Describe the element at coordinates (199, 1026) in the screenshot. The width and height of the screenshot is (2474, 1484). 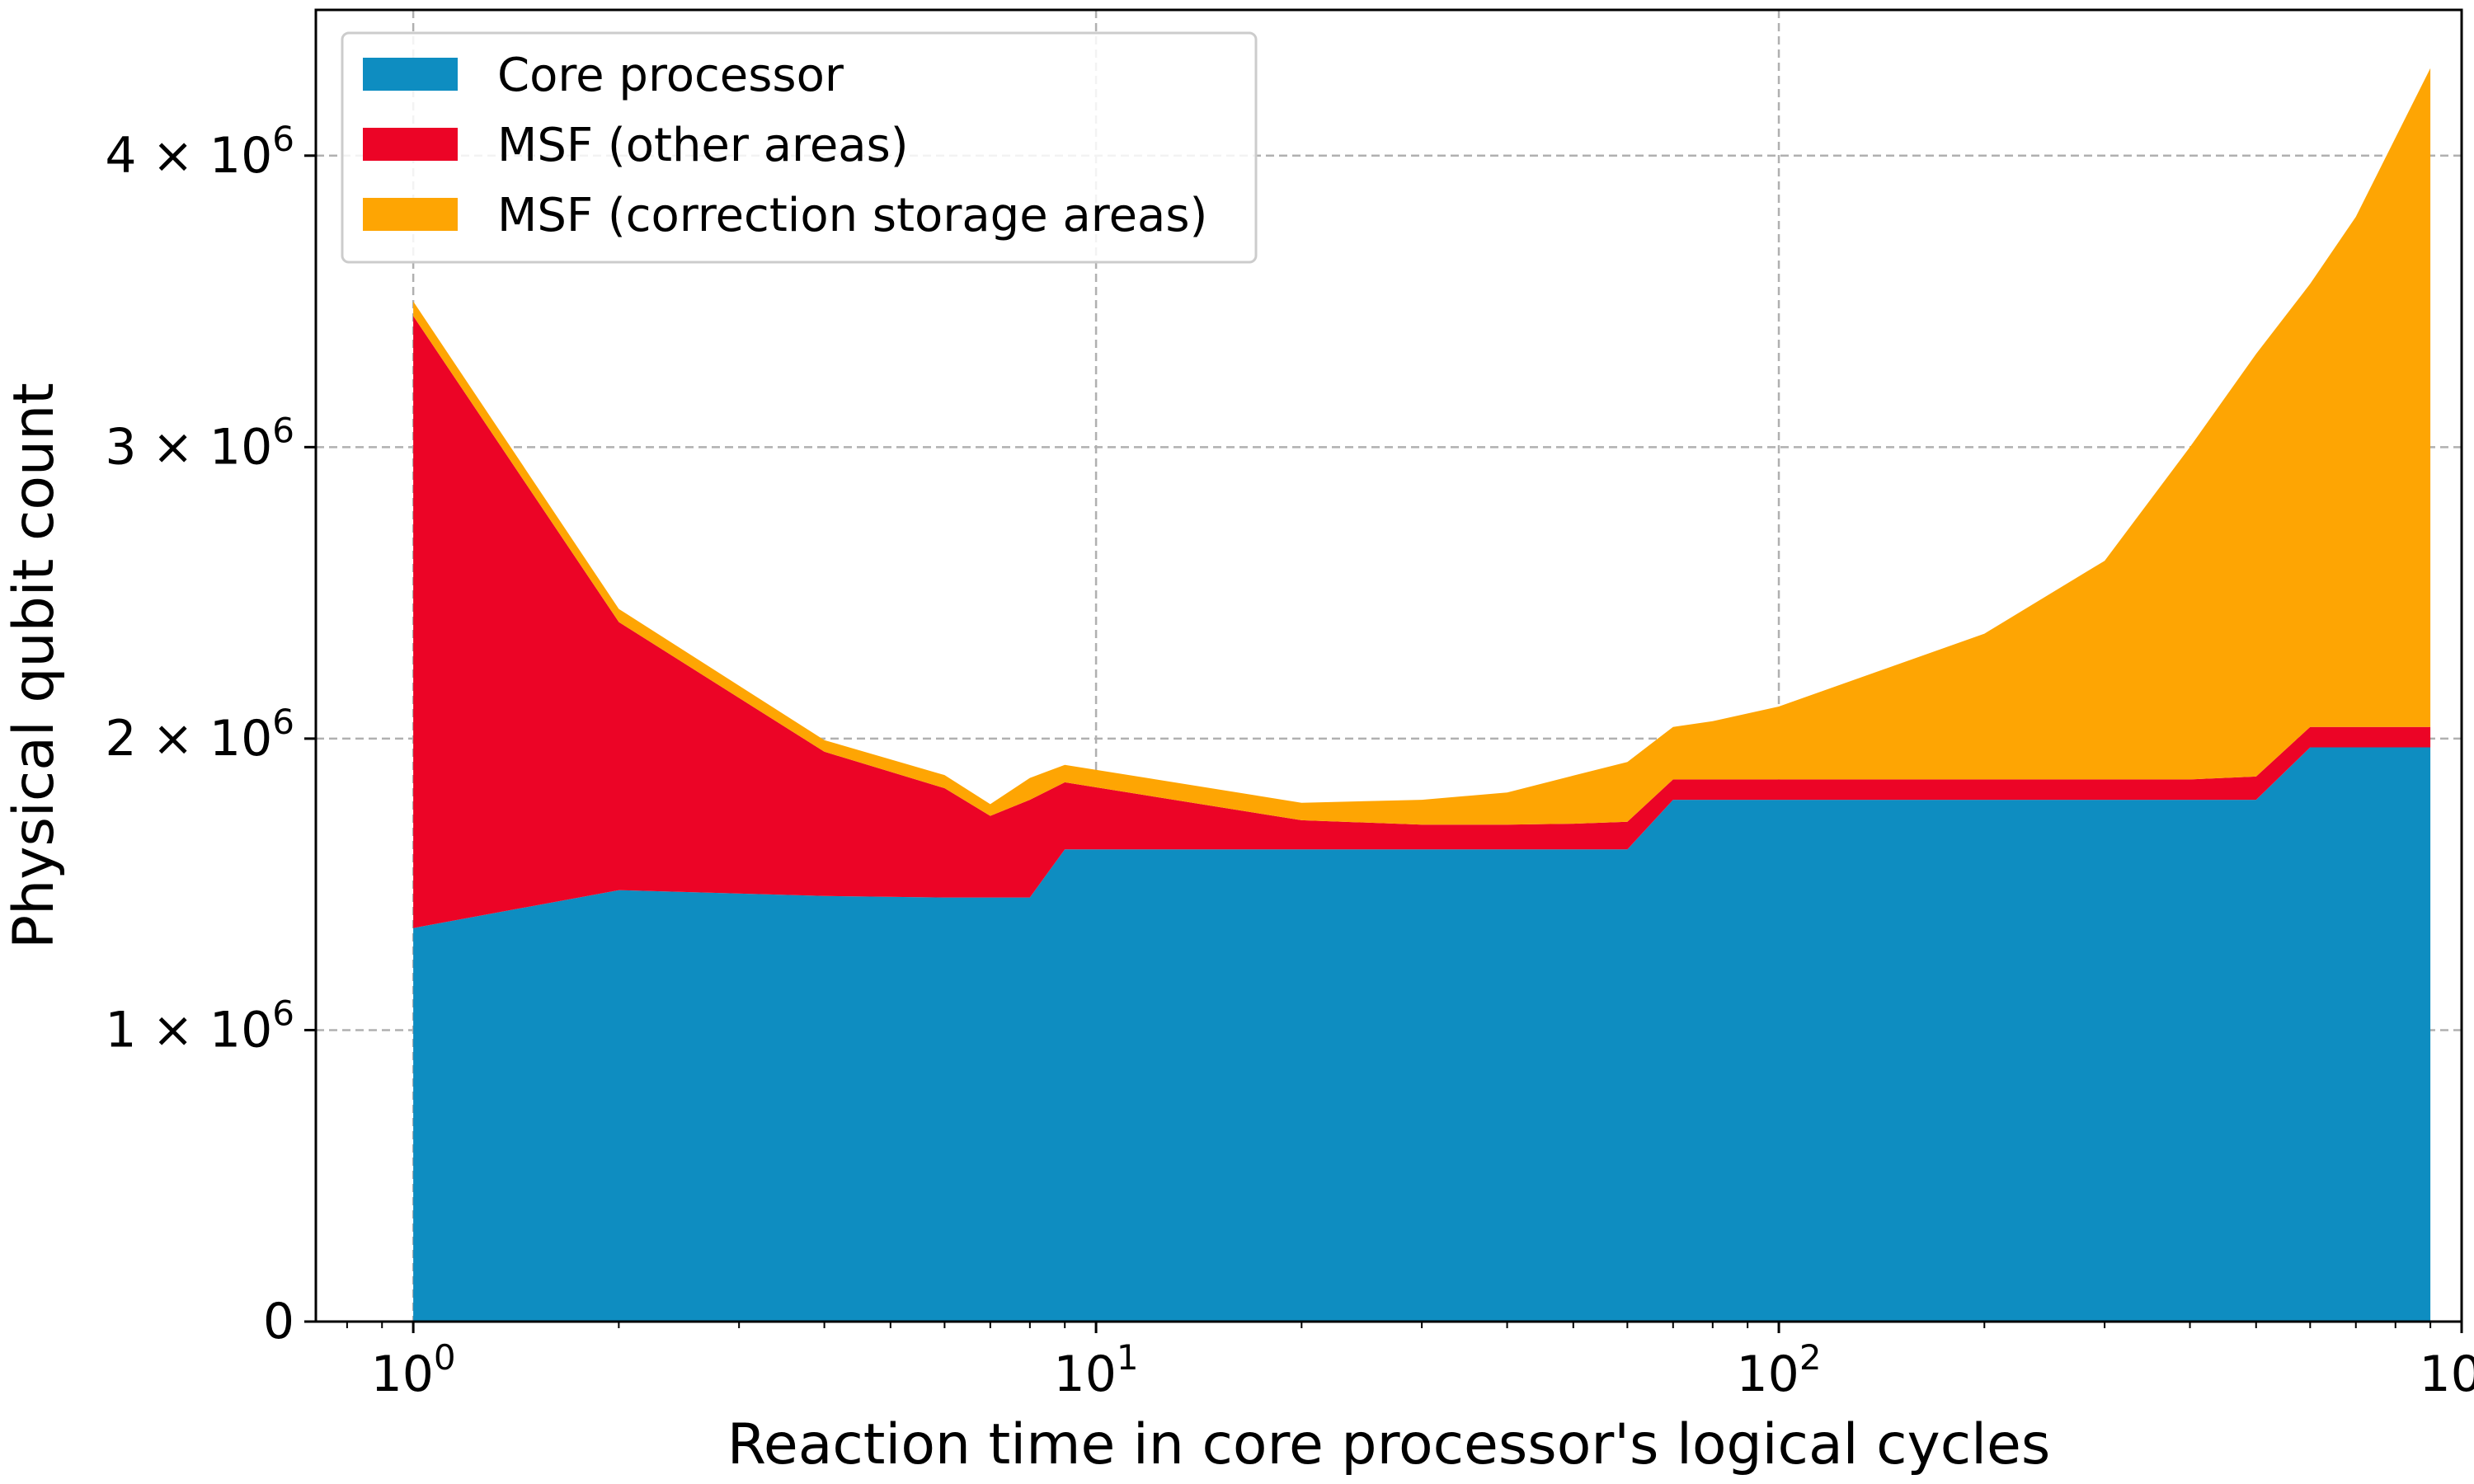
I see `y-tick-label: 1 × 106` at that location.